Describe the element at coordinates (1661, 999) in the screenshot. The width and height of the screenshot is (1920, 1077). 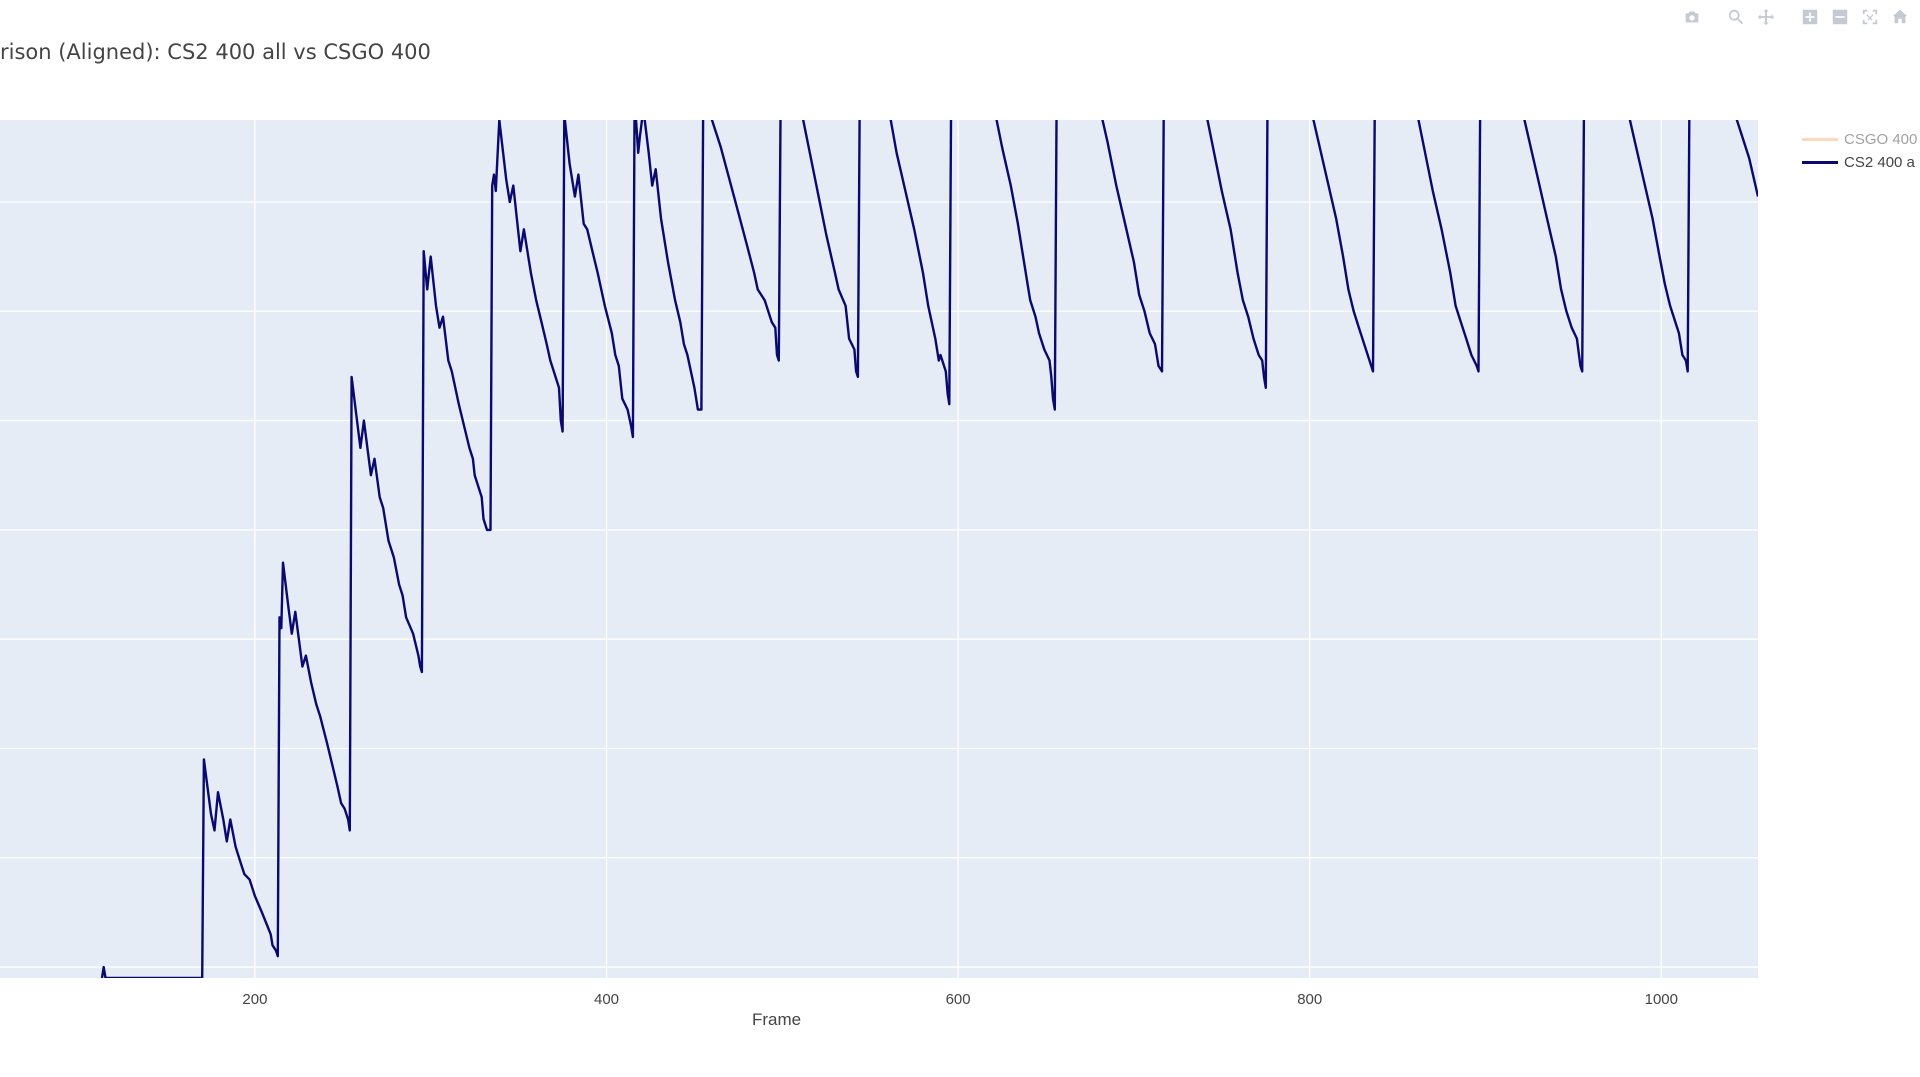
I see `x-tick-label: 1000` at that location.